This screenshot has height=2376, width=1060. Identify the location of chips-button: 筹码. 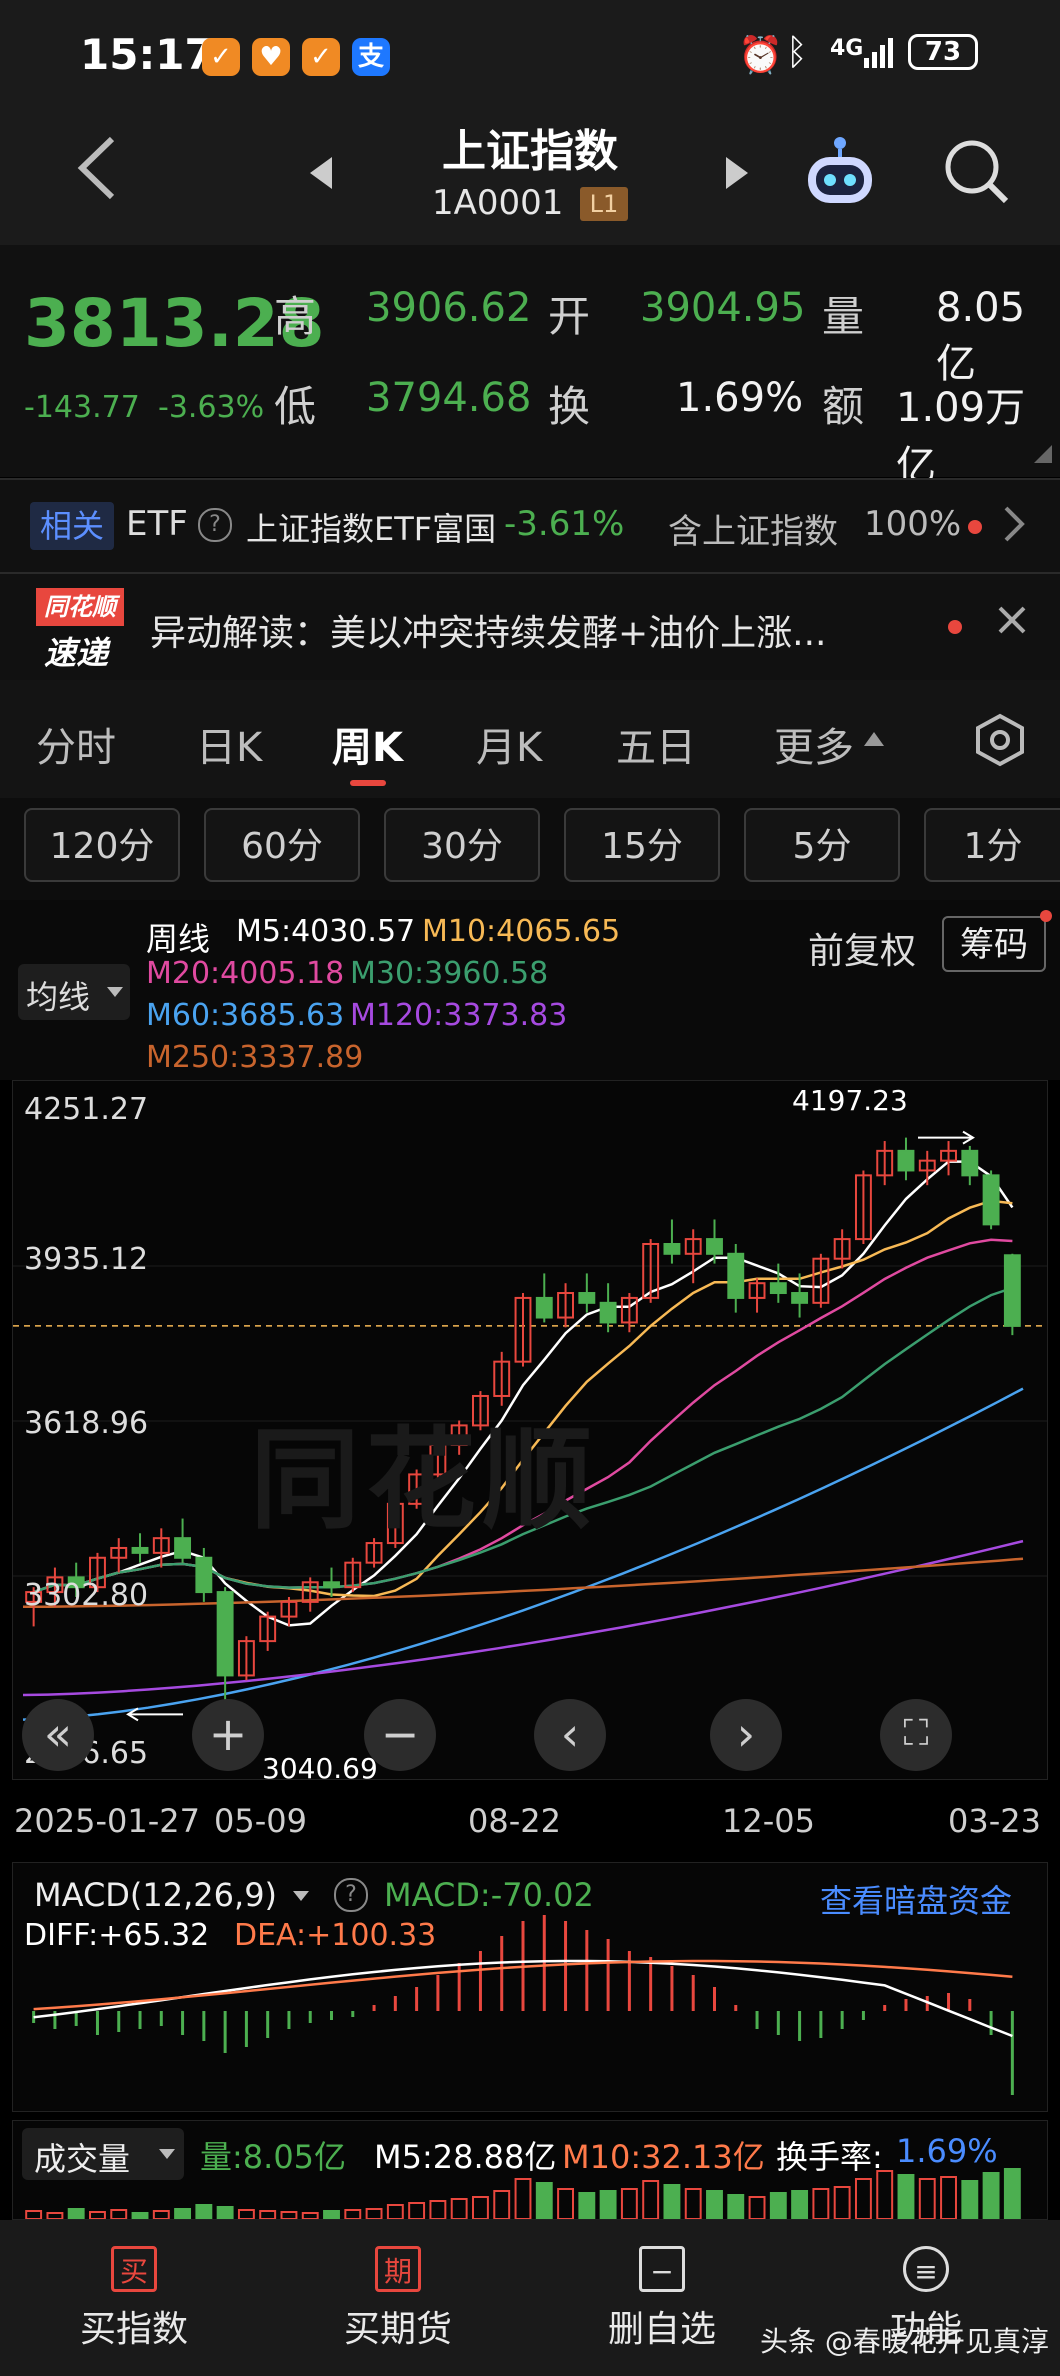
(994, 944).